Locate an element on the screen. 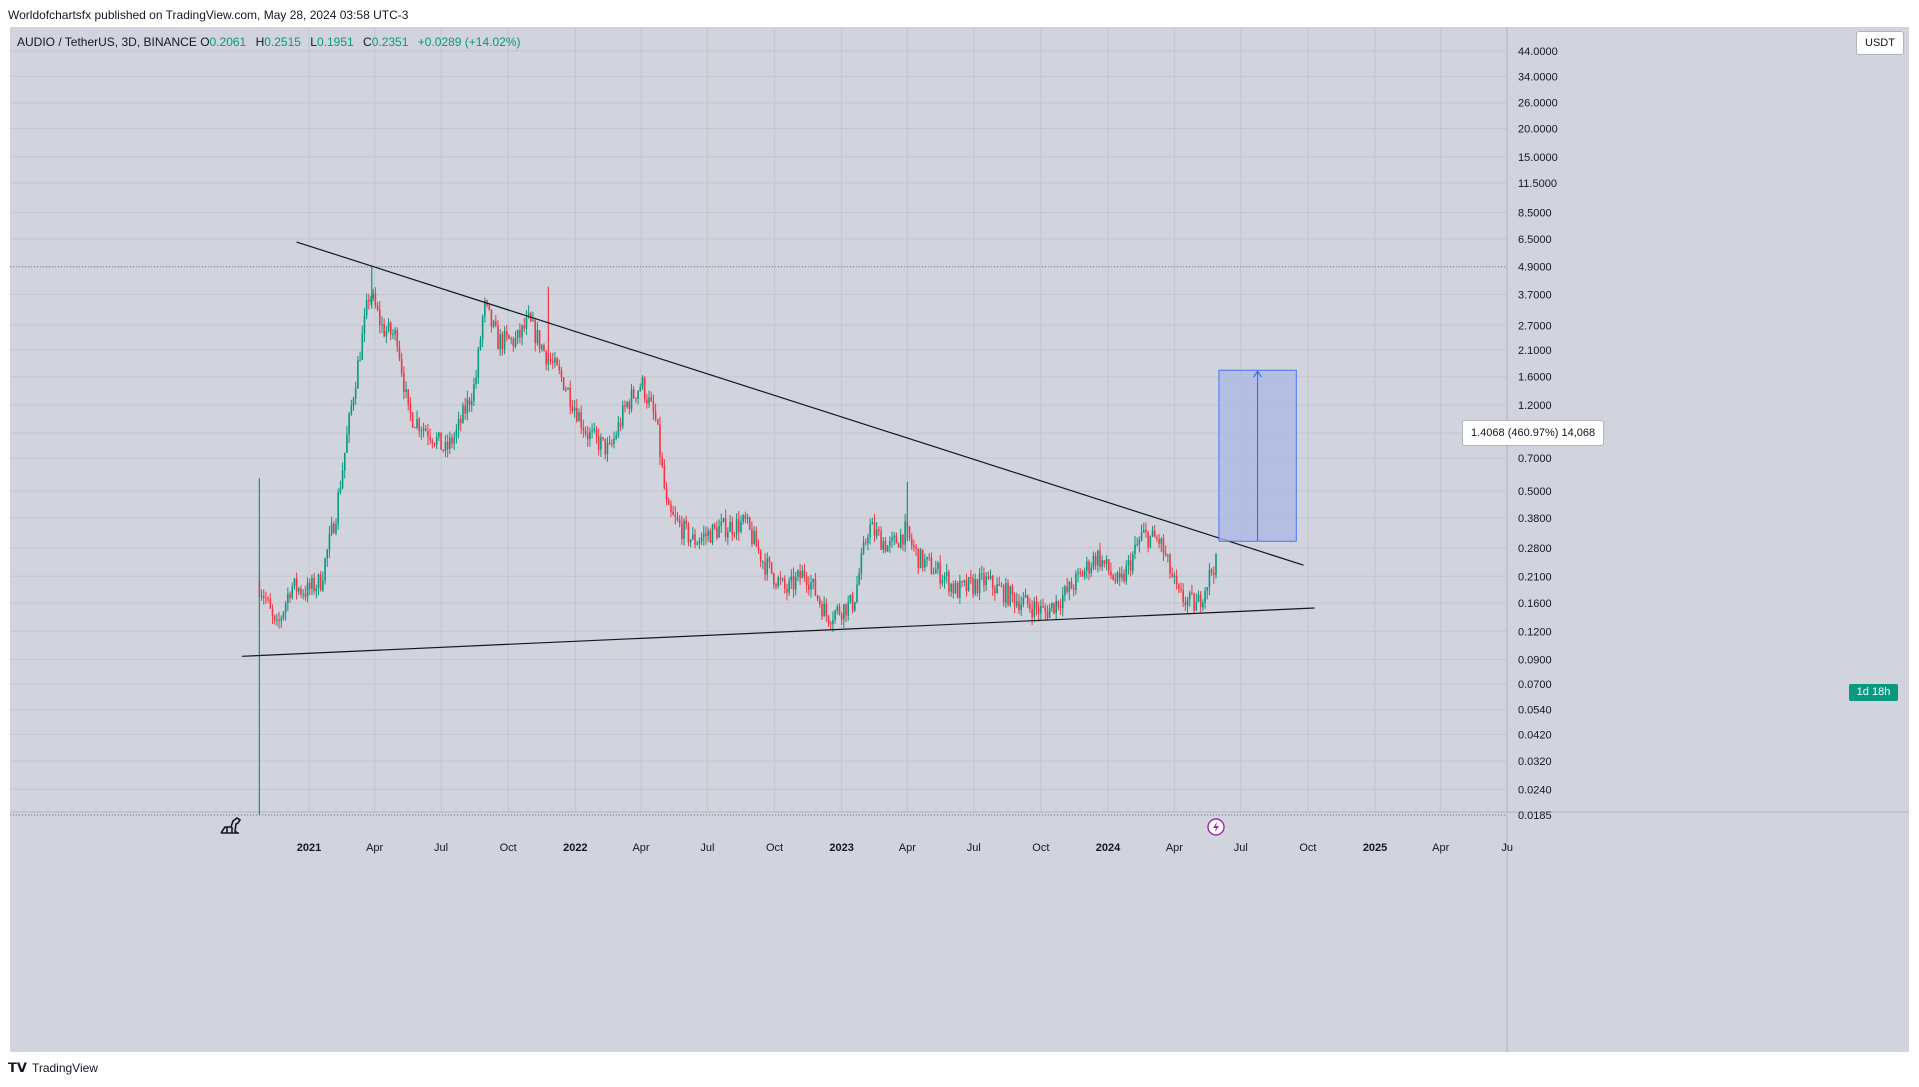 This screenshot has width=1919, height=1087. ascending-support-trendline is located at coordinates (778, 632).